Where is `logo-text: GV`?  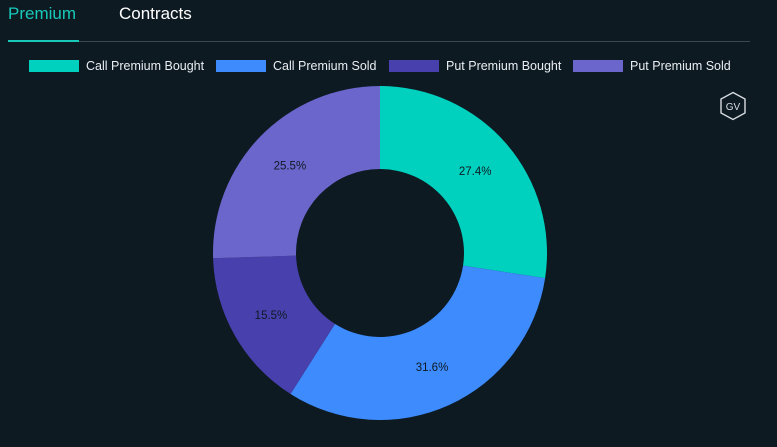
logo-text: GV is located at coordinates (733, 107).